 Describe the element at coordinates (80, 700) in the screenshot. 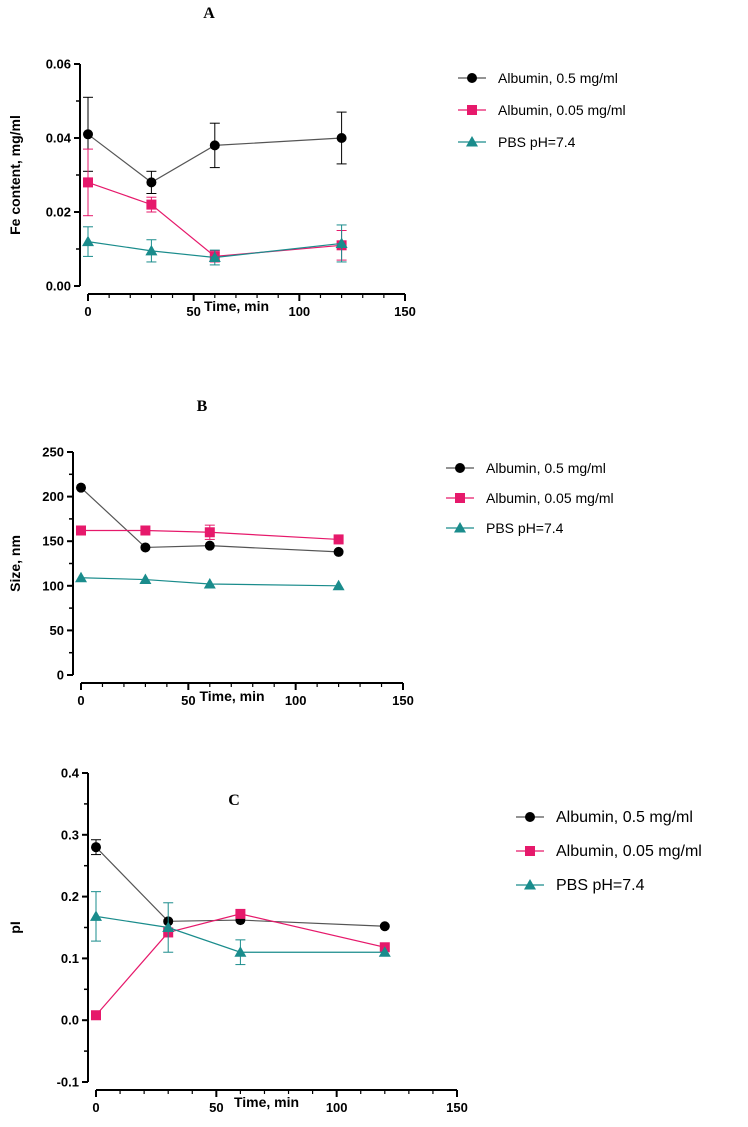

I see `panel-b-x-tick-label: 0` at that location.